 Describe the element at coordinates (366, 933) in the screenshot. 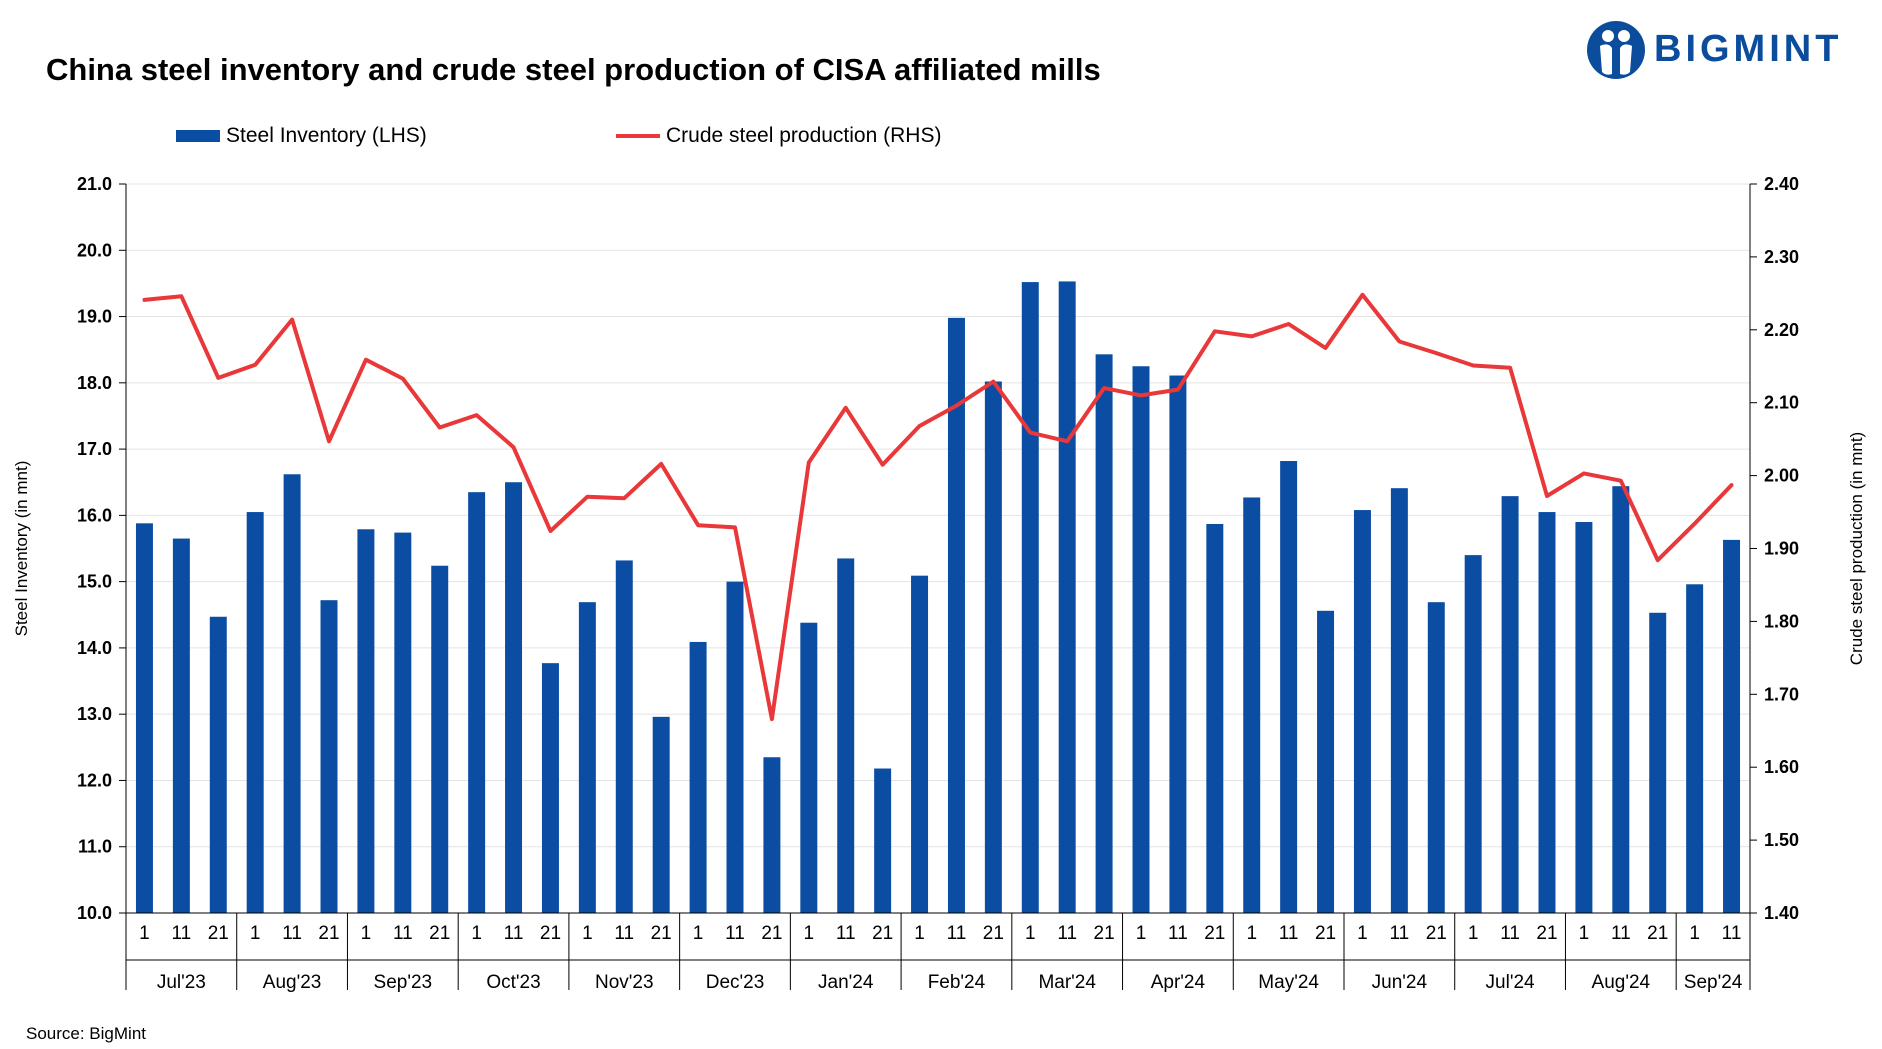

I see `x-tick-label-6: 1` at that location.